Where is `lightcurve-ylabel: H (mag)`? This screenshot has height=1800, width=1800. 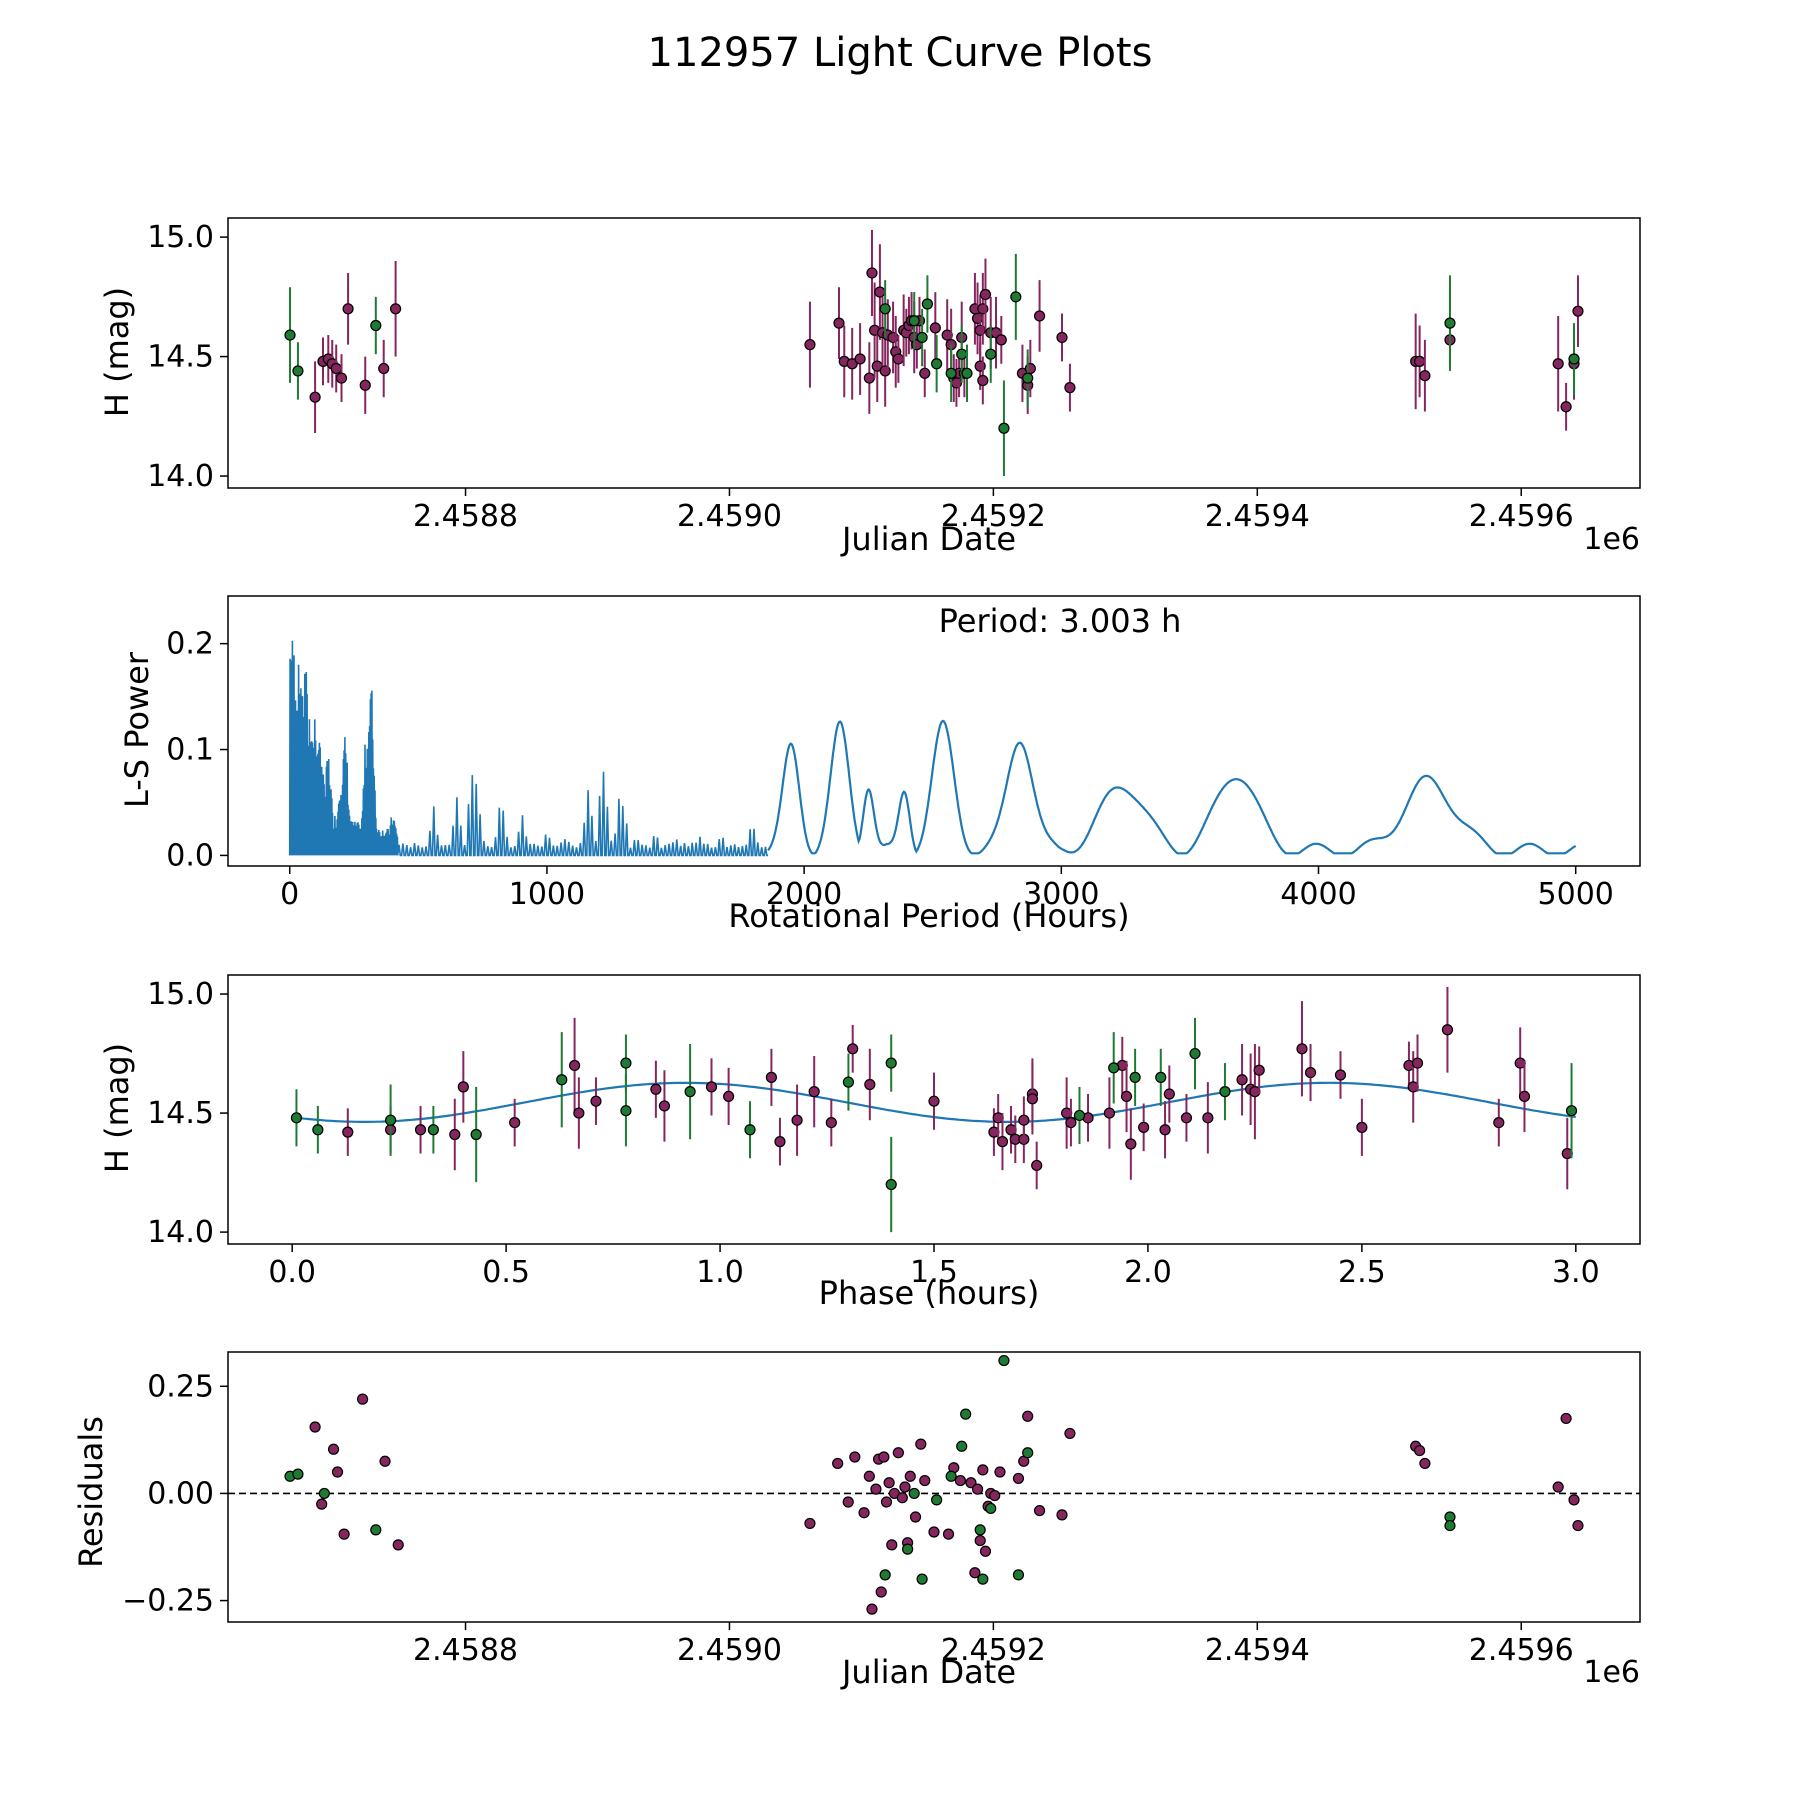
lightcurve-ylabel: H (mag) is located at coordinates (117, 352).